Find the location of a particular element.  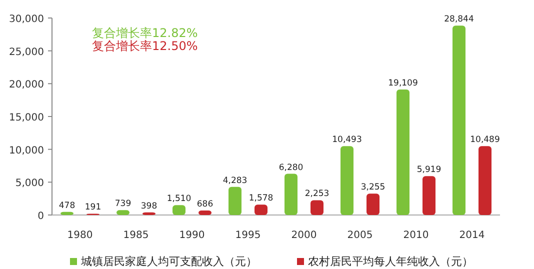

x-tick-label: 2010 is located at coordinates (416, 235).